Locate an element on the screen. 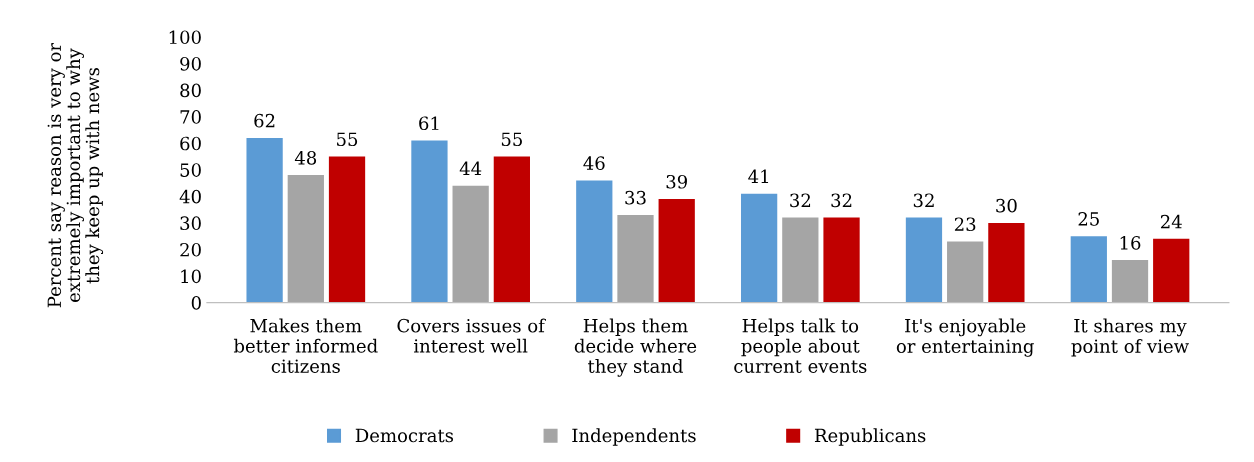 This screenshot has width=1254, height=462. x-tick-label: It's enjoyable or entertaining is located at coordinates (965, 337).